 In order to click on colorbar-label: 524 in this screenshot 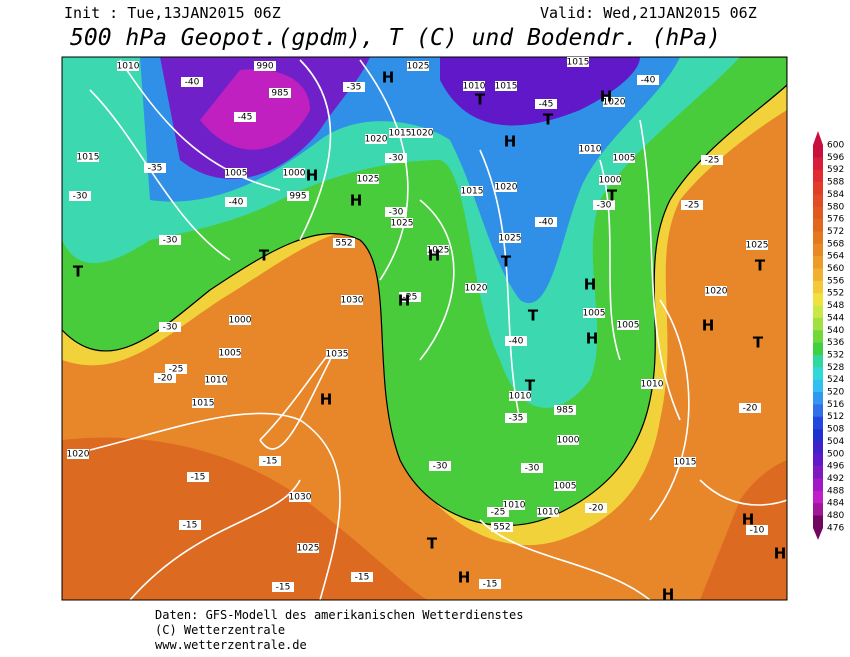, I will do `click(835, 380)`.